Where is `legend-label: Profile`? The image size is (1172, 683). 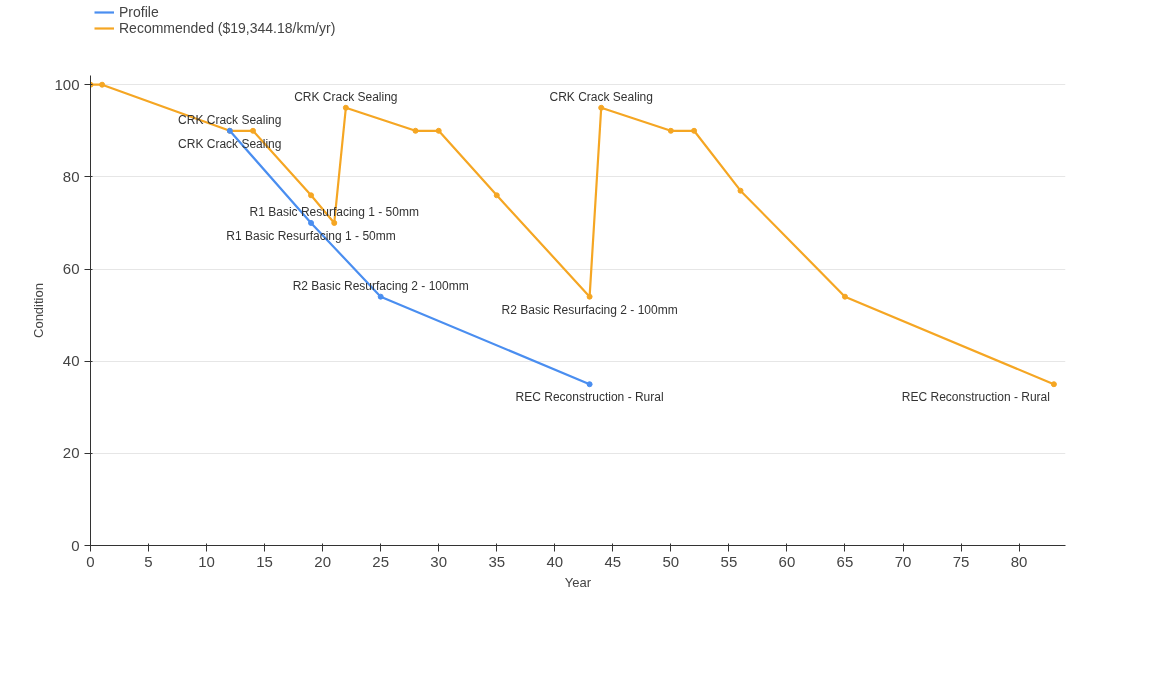
legend-label: Profile is located at coordinates (139, 12).